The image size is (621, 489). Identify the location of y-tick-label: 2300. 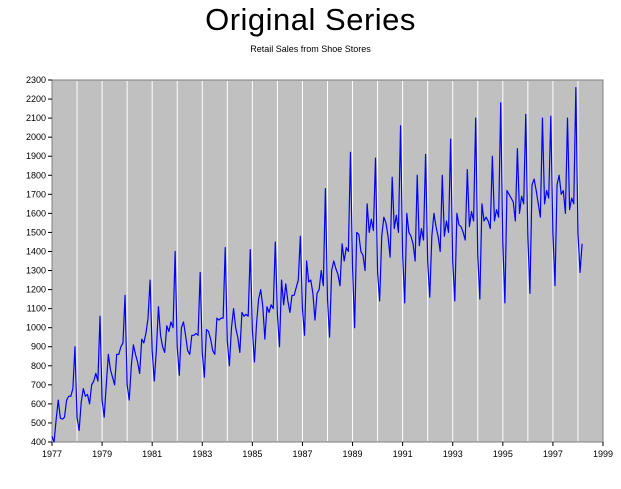
(36, 80).